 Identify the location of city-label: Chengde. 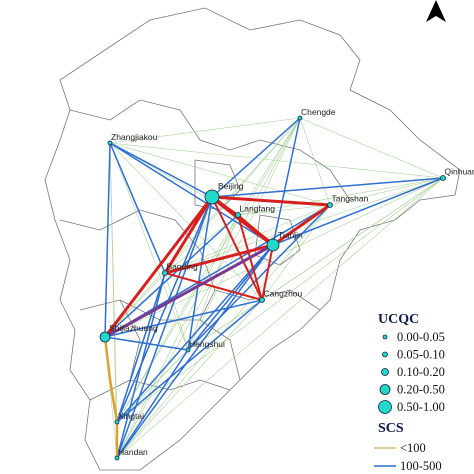
(318, 112).